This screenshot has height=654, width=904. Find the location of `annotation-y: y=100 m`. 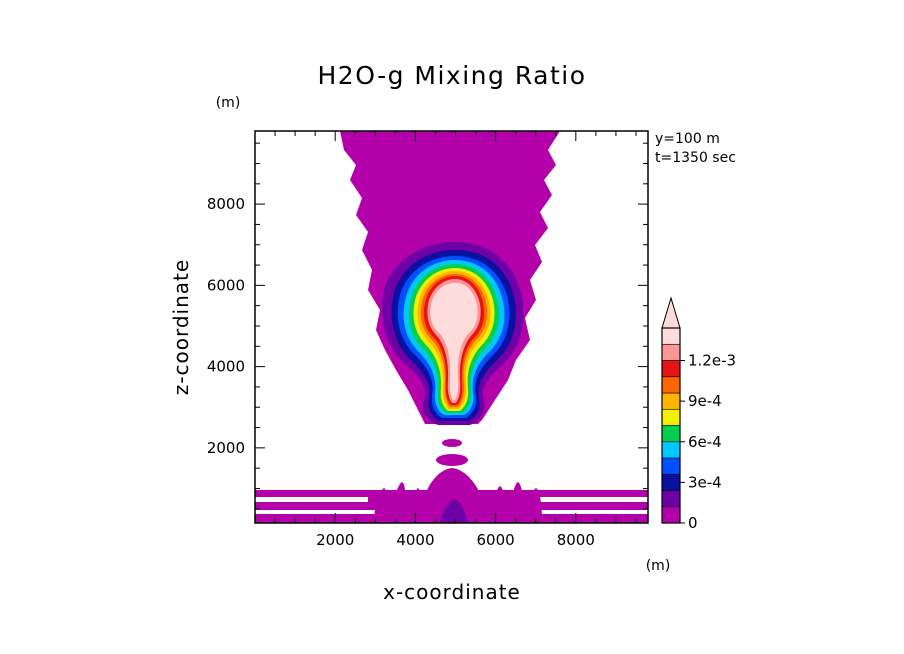

annotation-y: y=100 m is located at coordinates (687, 139).